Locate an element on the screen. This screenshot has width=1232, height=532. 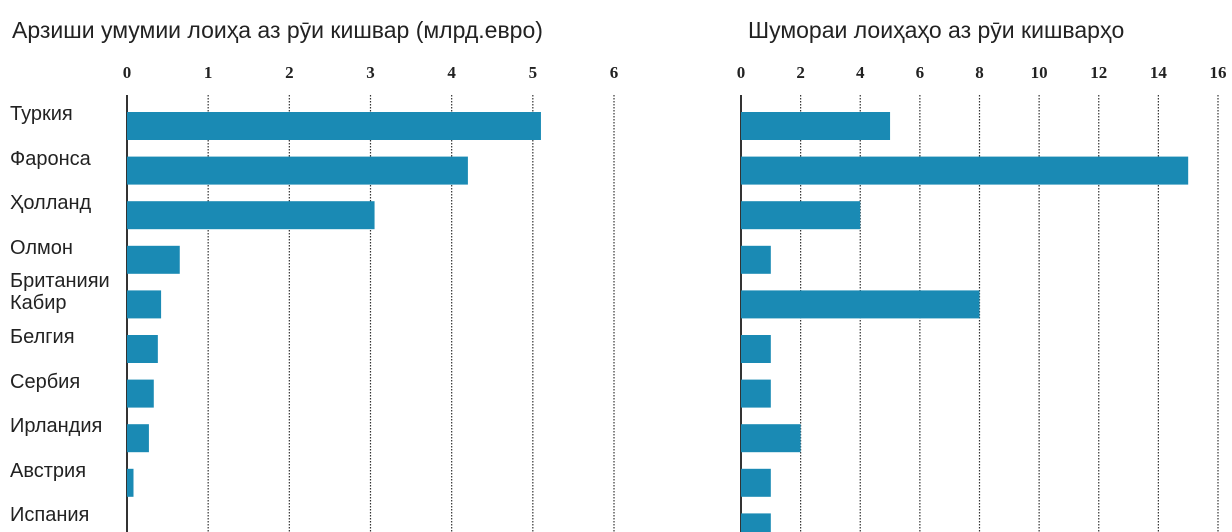
x-tick-label: 14 is located at coordinates (1159, 72).